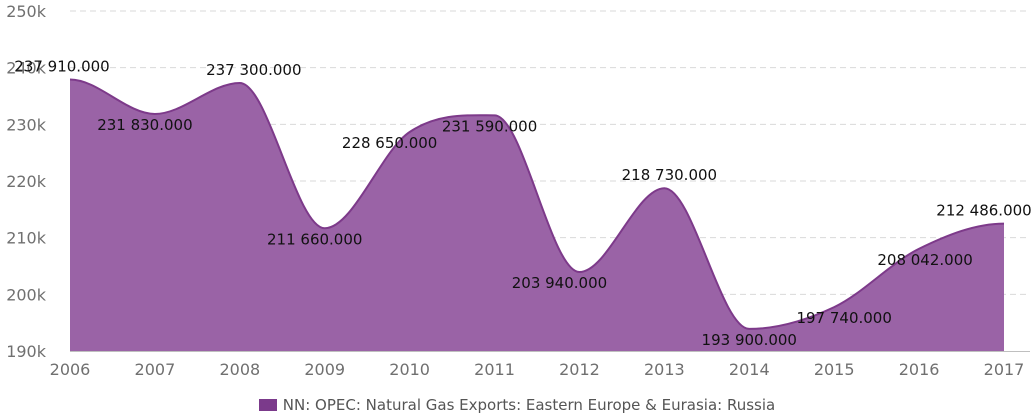 The image size is (1034, 417). I want to click on y-tick-label: 250k, so click(26, 11).